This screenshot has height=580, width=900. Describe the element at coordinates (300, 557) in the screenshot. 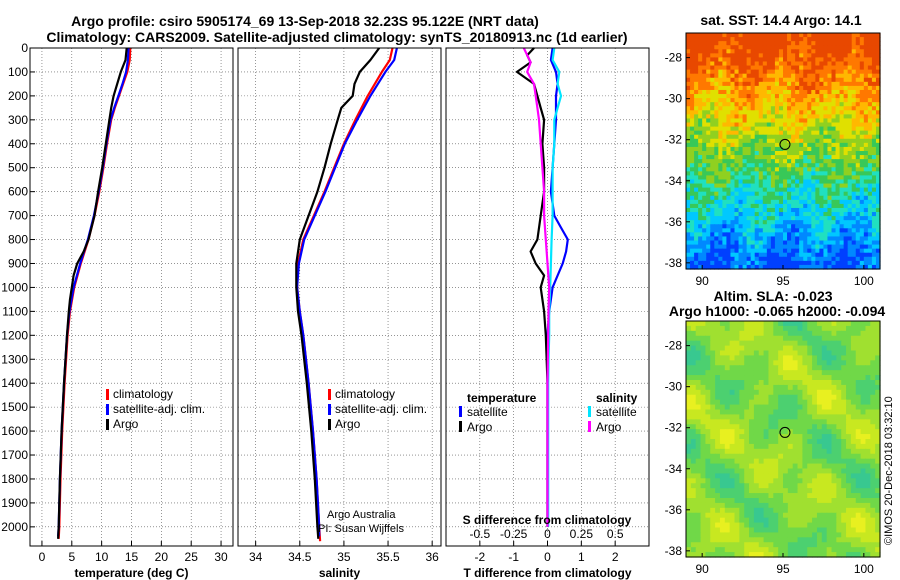

I see `salinity-xtick-label: 34.5` at that location.